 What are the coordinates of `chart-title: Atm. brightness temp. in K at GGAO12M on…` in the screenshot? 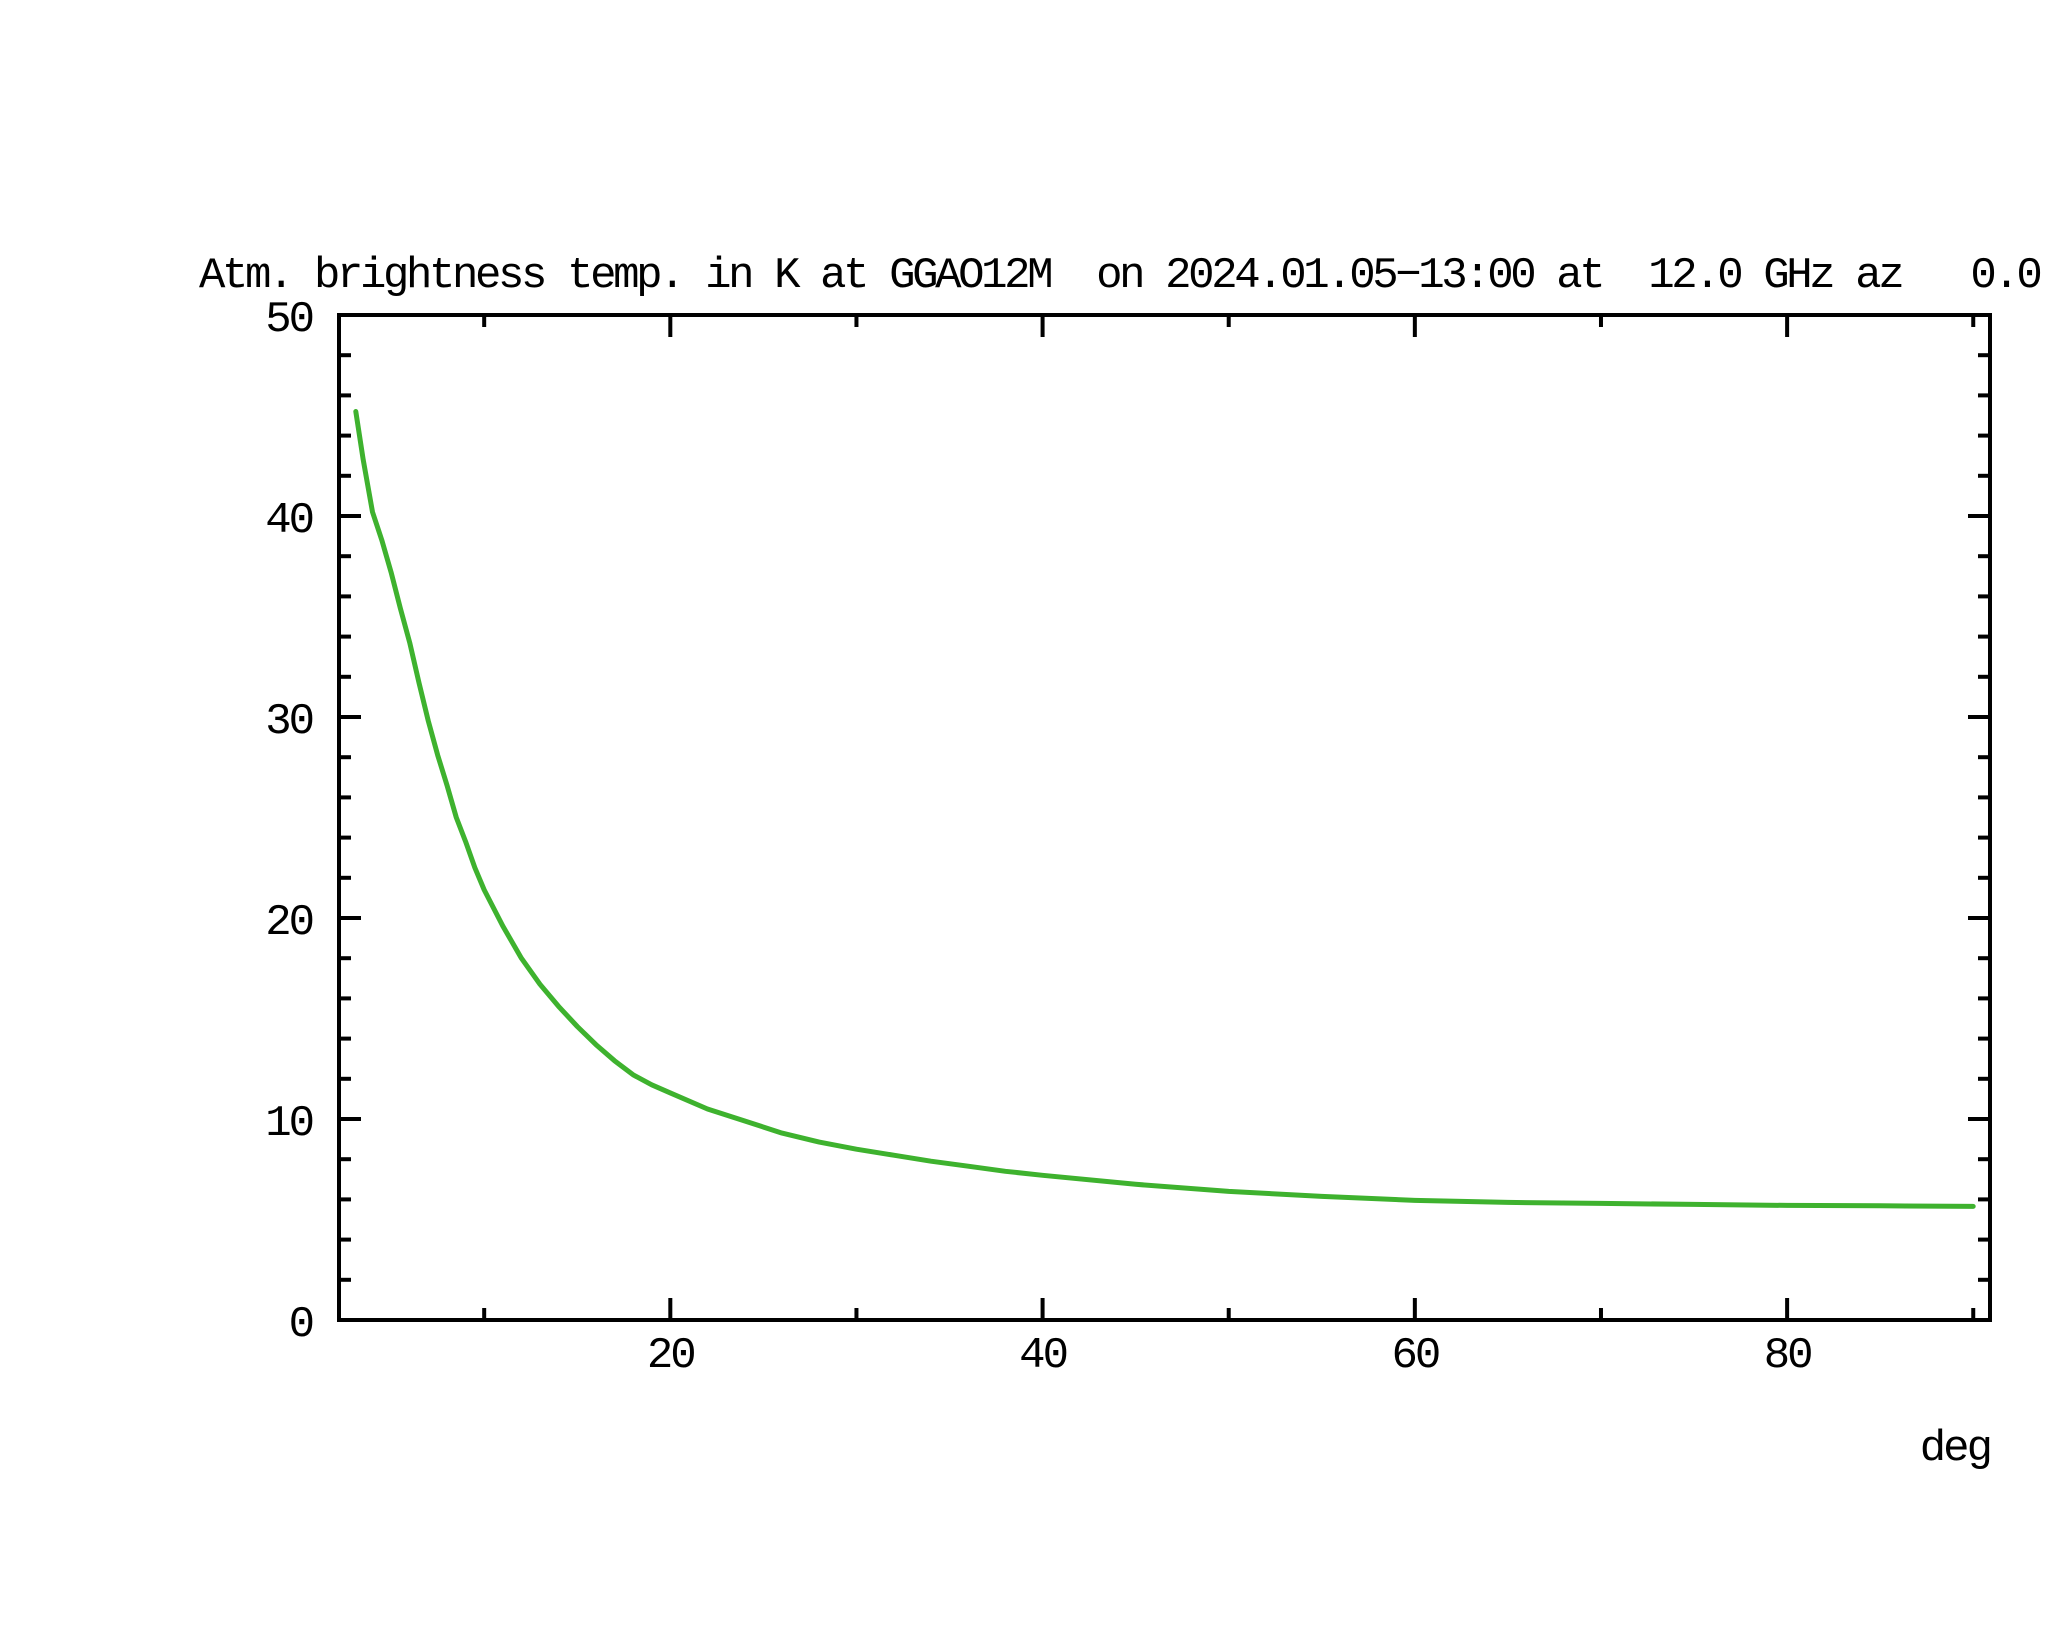 It's located at (1121, 276).